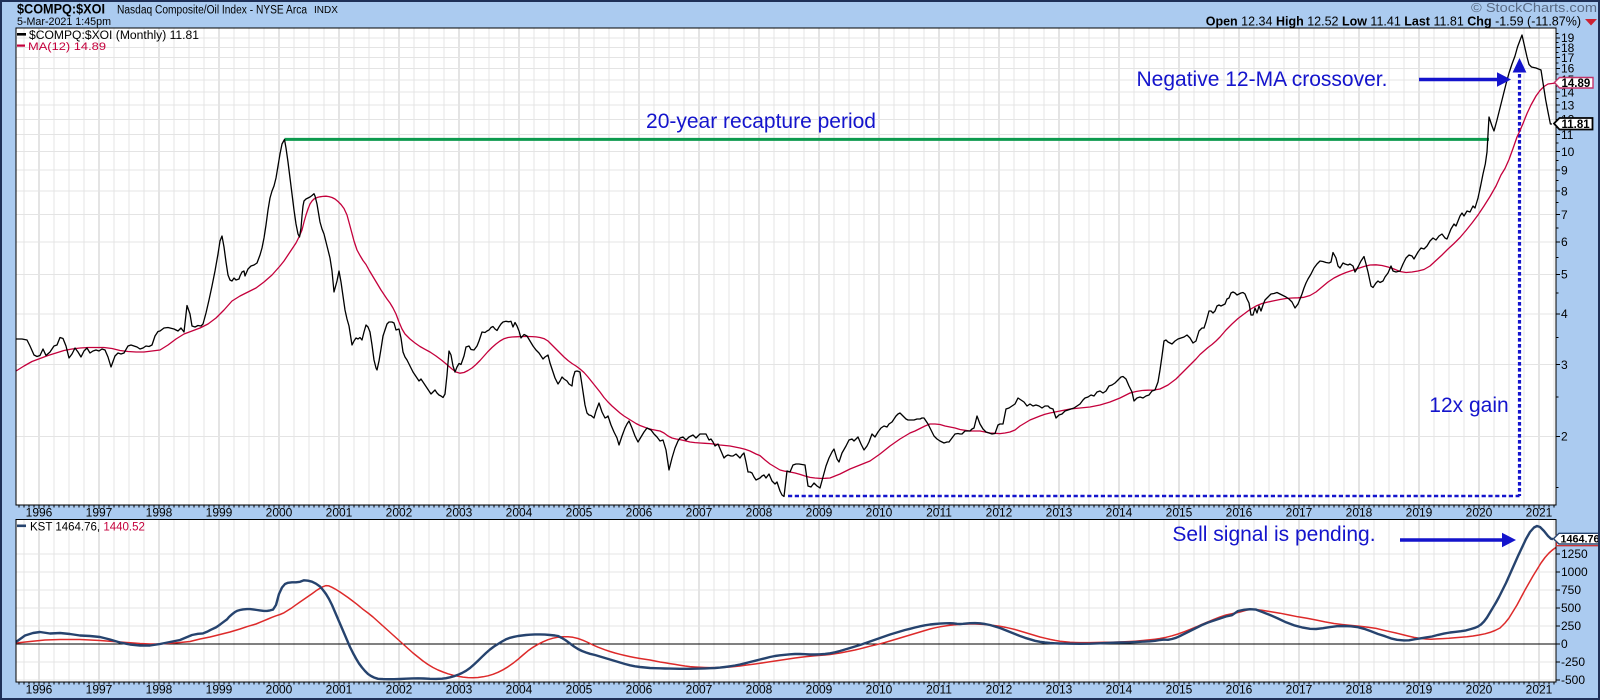 The height and width of the screenshot is (700, 1600). I want to click on svg-text: 2, so click(1564, 437).